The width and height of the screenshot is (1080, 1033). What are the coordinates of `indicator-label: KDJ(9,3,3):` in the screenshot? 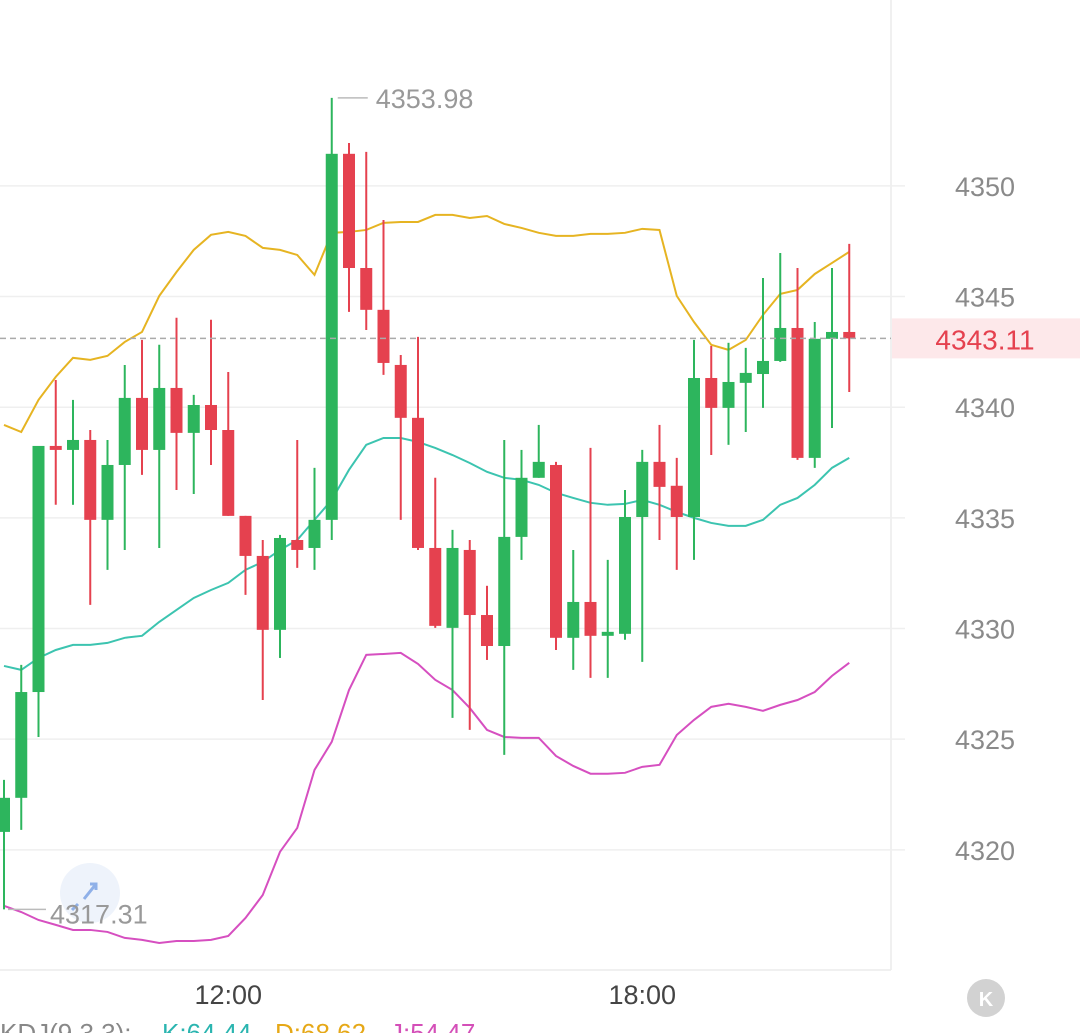 It's located at (66, 1025).